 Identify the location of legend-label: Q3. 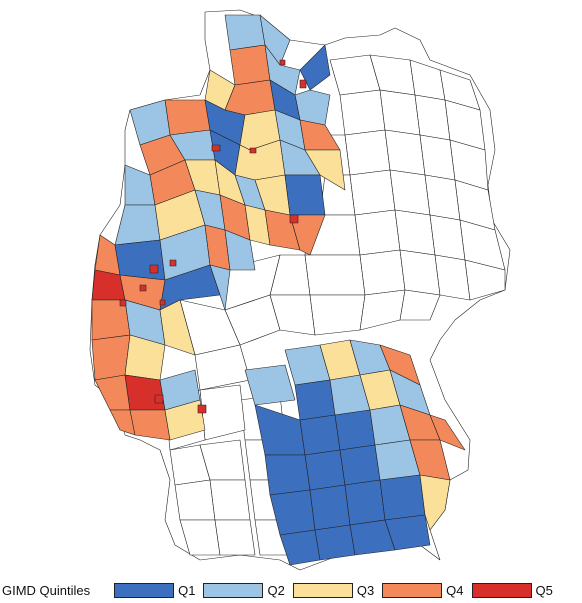
(365, 590).